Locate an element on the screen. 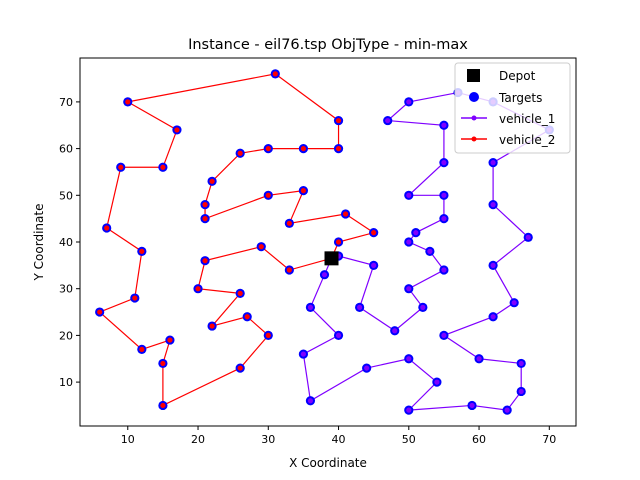 This screenshot has width=640, height=480. y-tick-label: 70 is located at coordinates (66, 102).